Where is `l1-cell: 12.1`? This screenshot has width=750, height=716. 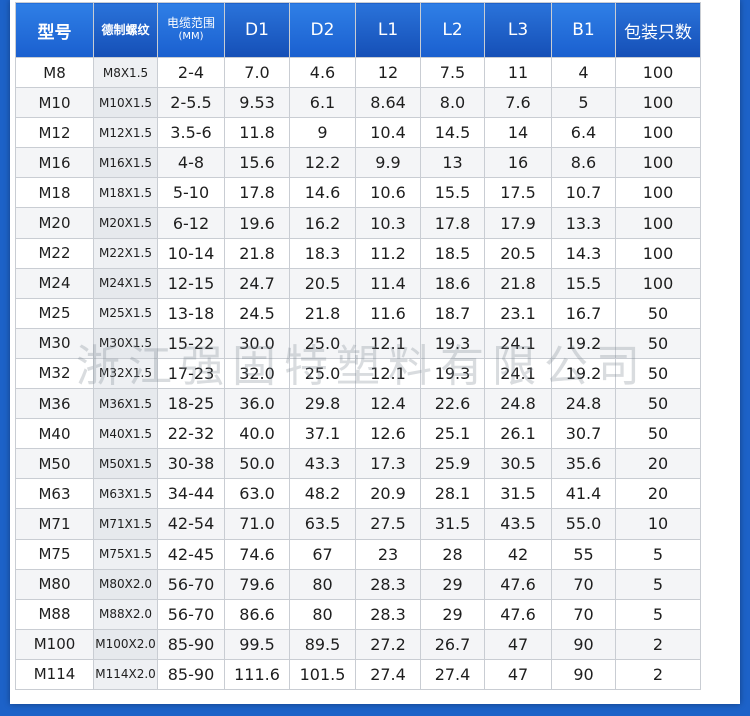 l1-cell: 12.1 is located at coordinates (388, 343).